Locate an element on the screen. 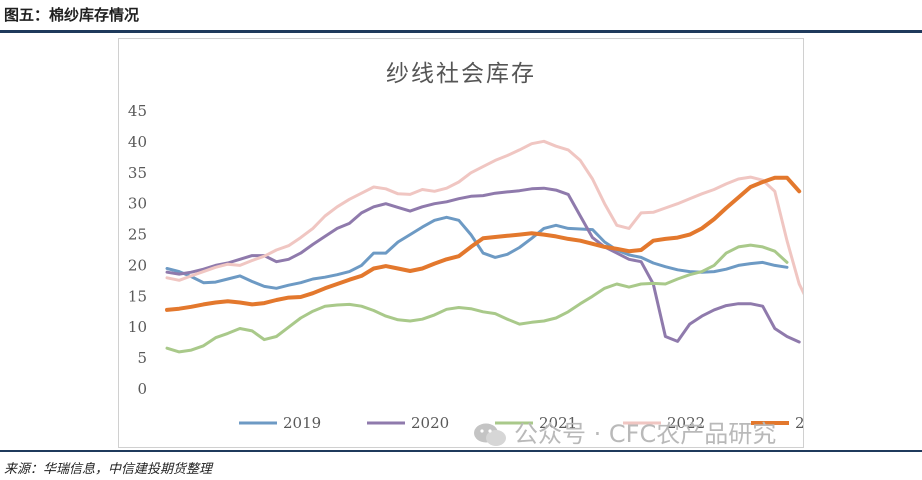  series-line-2019 is located at coordinates (477, 252).